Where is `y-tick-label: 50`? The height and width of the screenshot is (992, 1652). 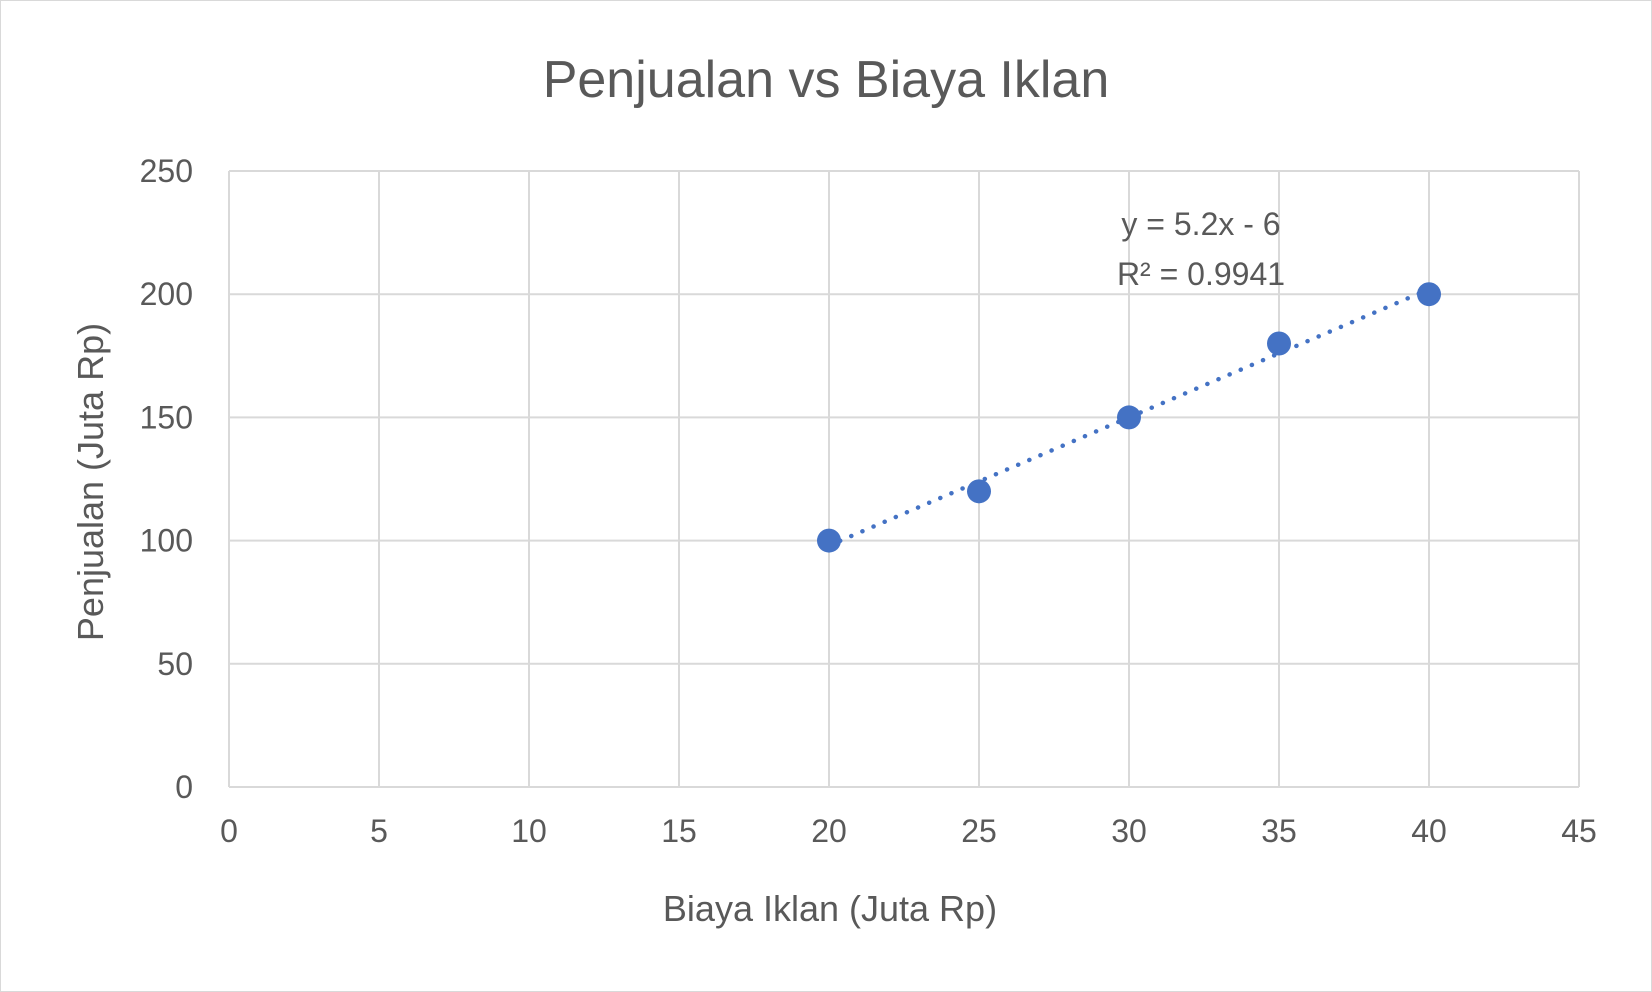
y-tick-label: 50 is located at coordinates (175, 664).